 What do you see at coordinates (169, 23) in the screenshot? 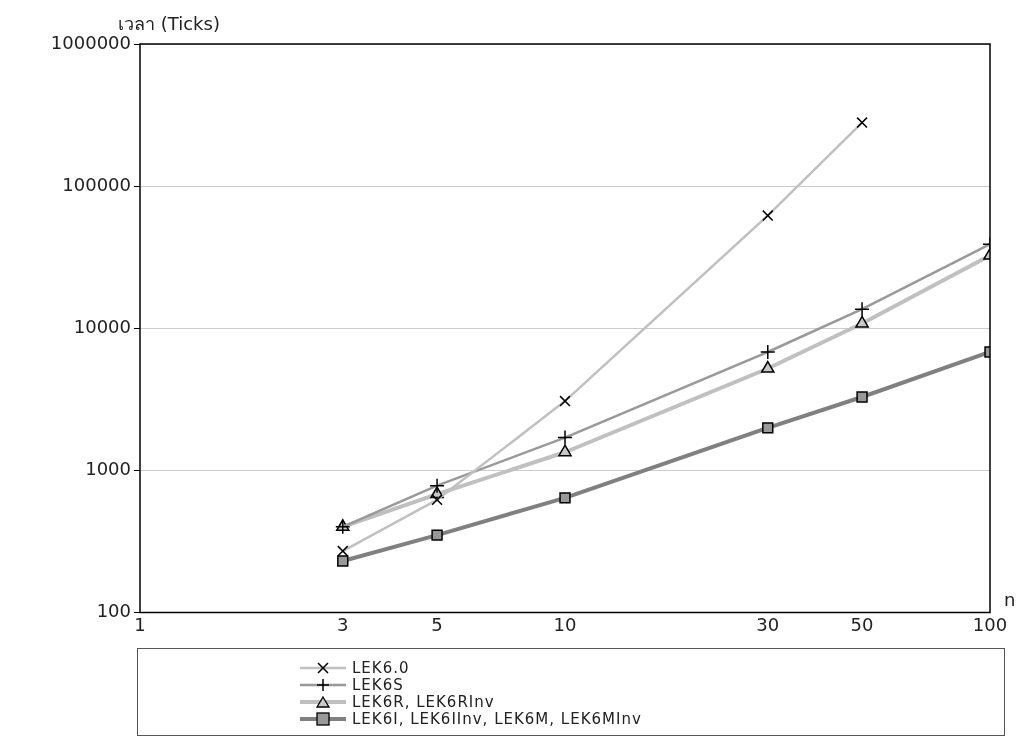
I see `y-axis-title: เวลา (Ticks)` at bounding box center [169, 23].